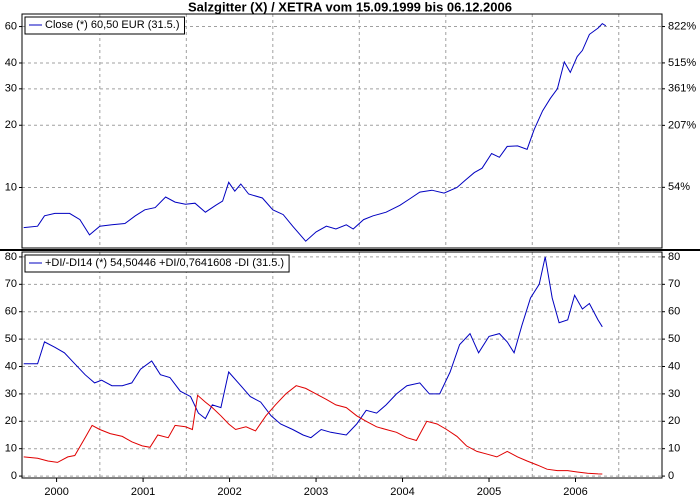 The width and height of the screenshot is (700, 500). I want to click on y2-tick-label: 80, so click(674, 257).